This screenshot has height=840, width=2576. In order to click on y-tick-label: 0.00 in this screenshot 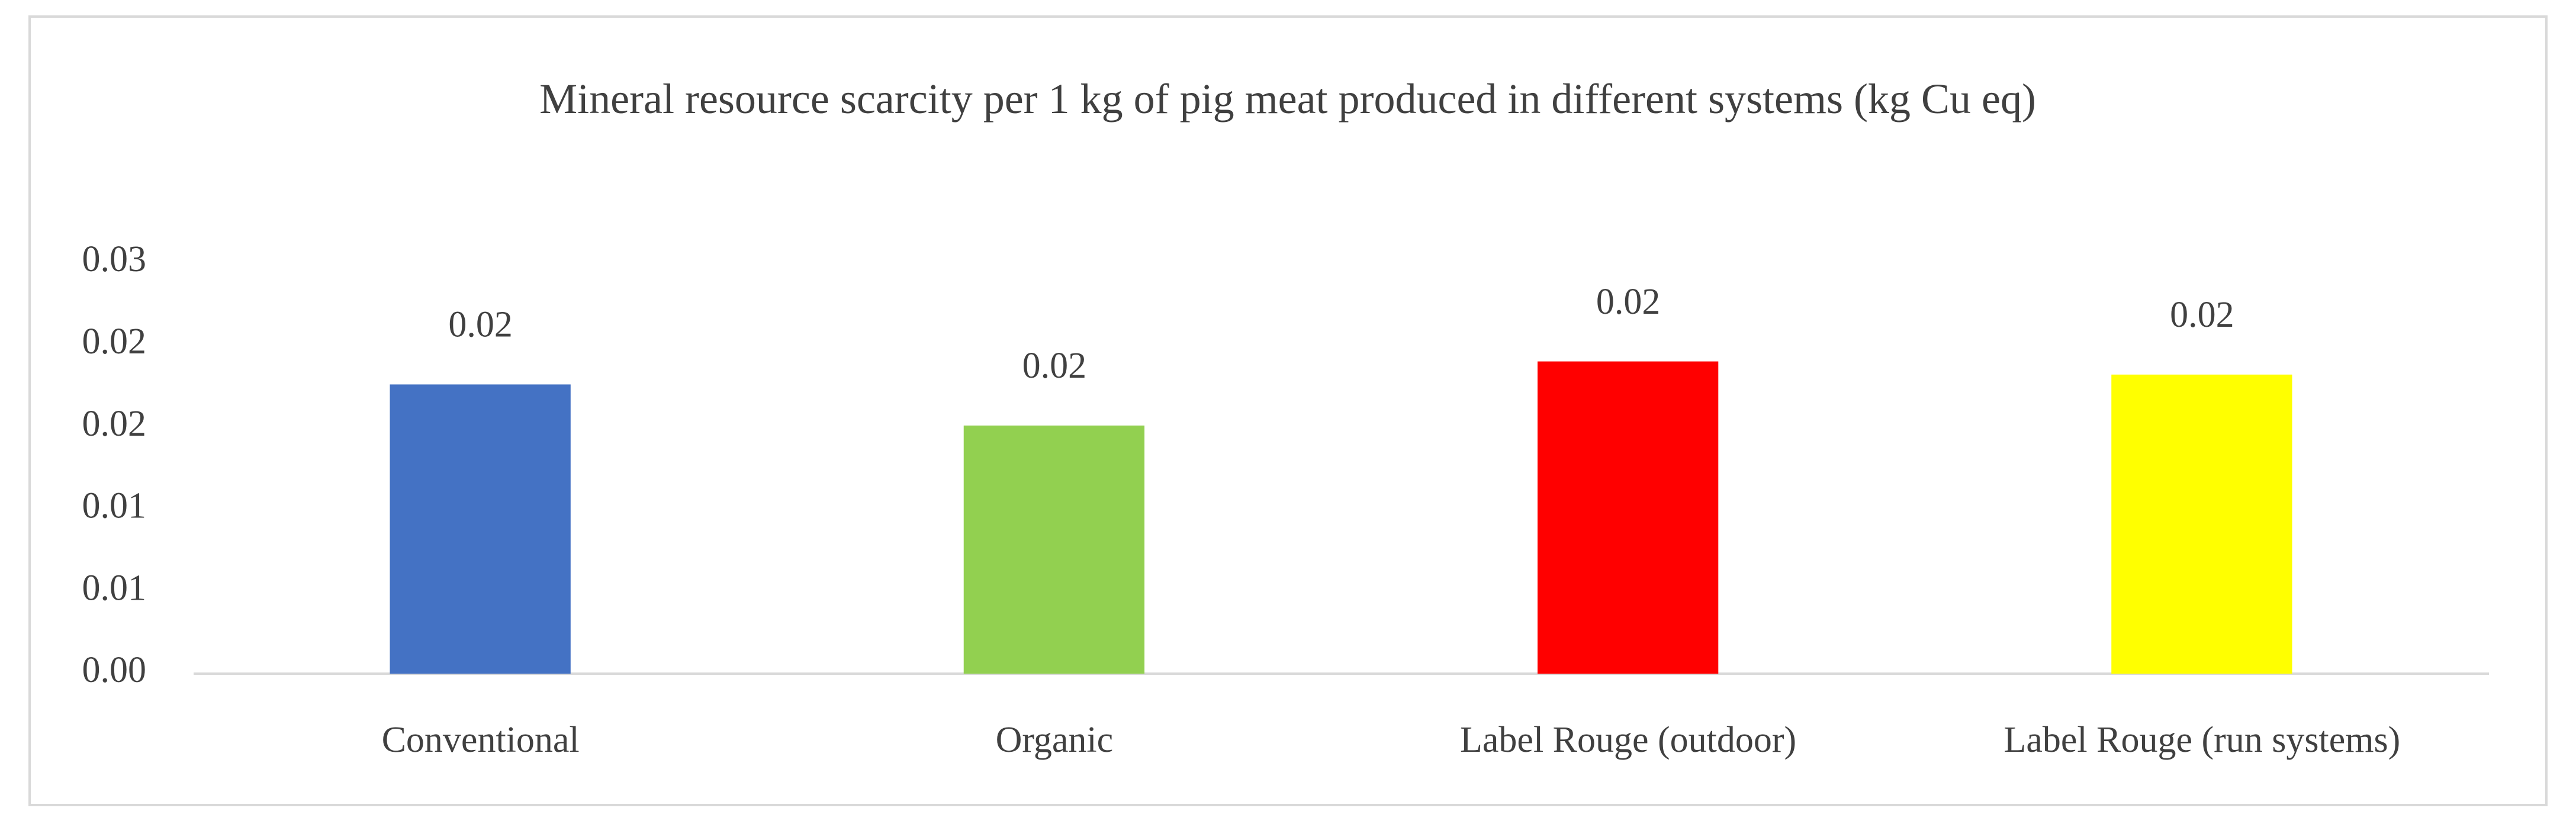, I will do `click(114, 670)`.